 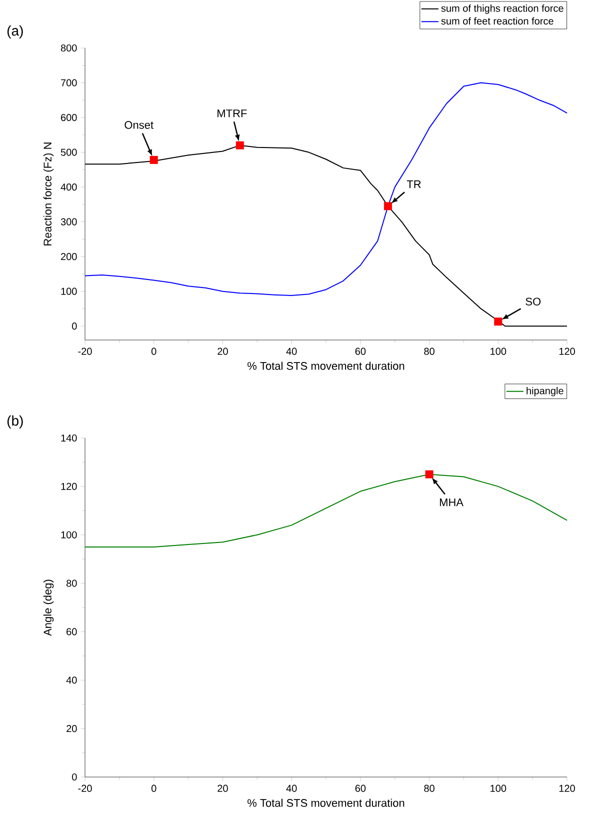 I want to click on legend-label: hipangle, so click(x=545, y=391).